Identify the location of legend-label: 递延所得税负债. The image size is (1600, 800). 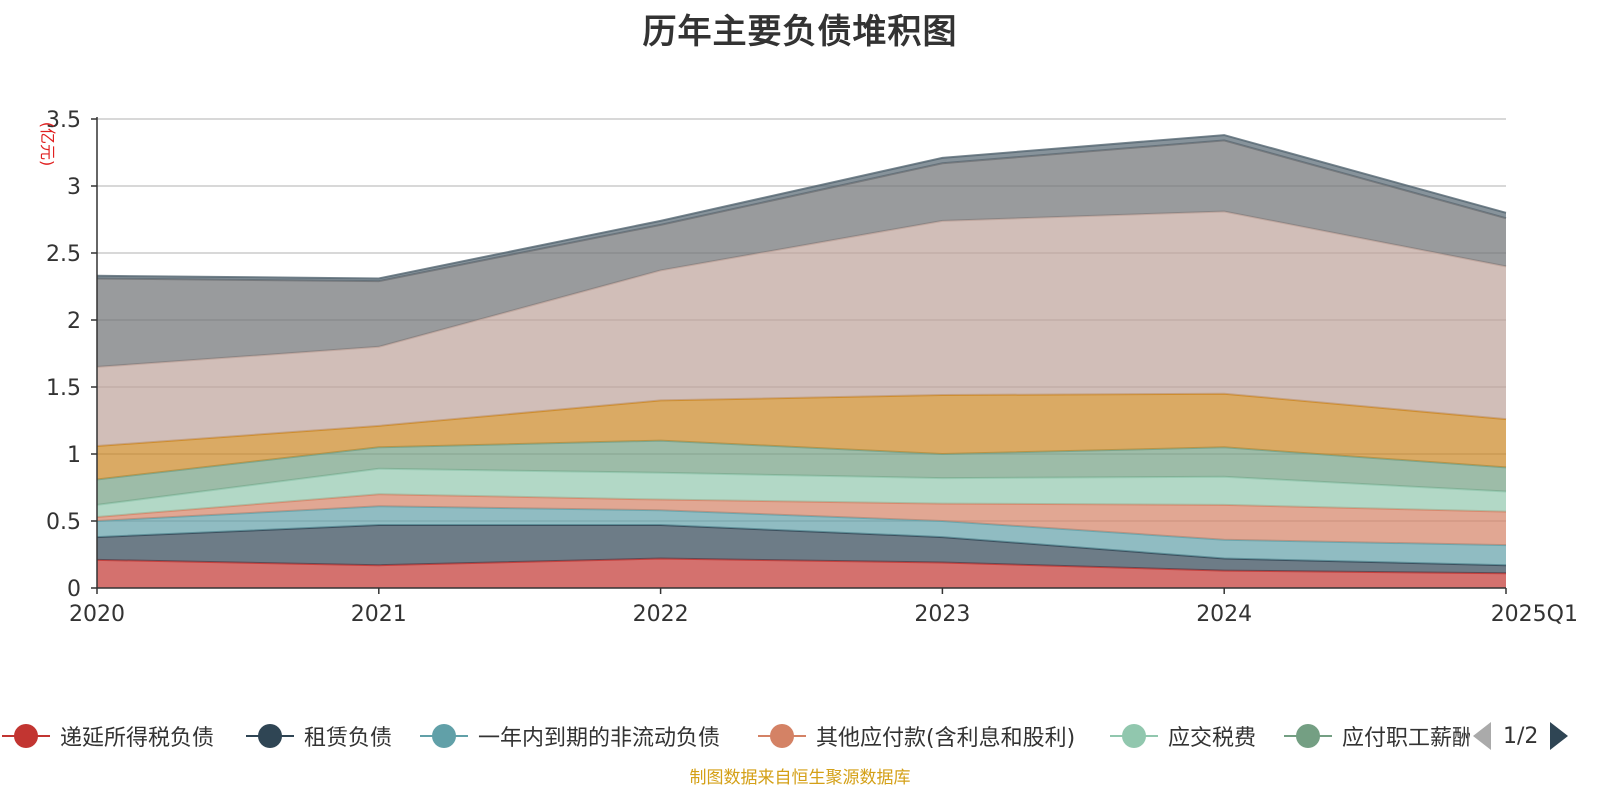
(137, 738).